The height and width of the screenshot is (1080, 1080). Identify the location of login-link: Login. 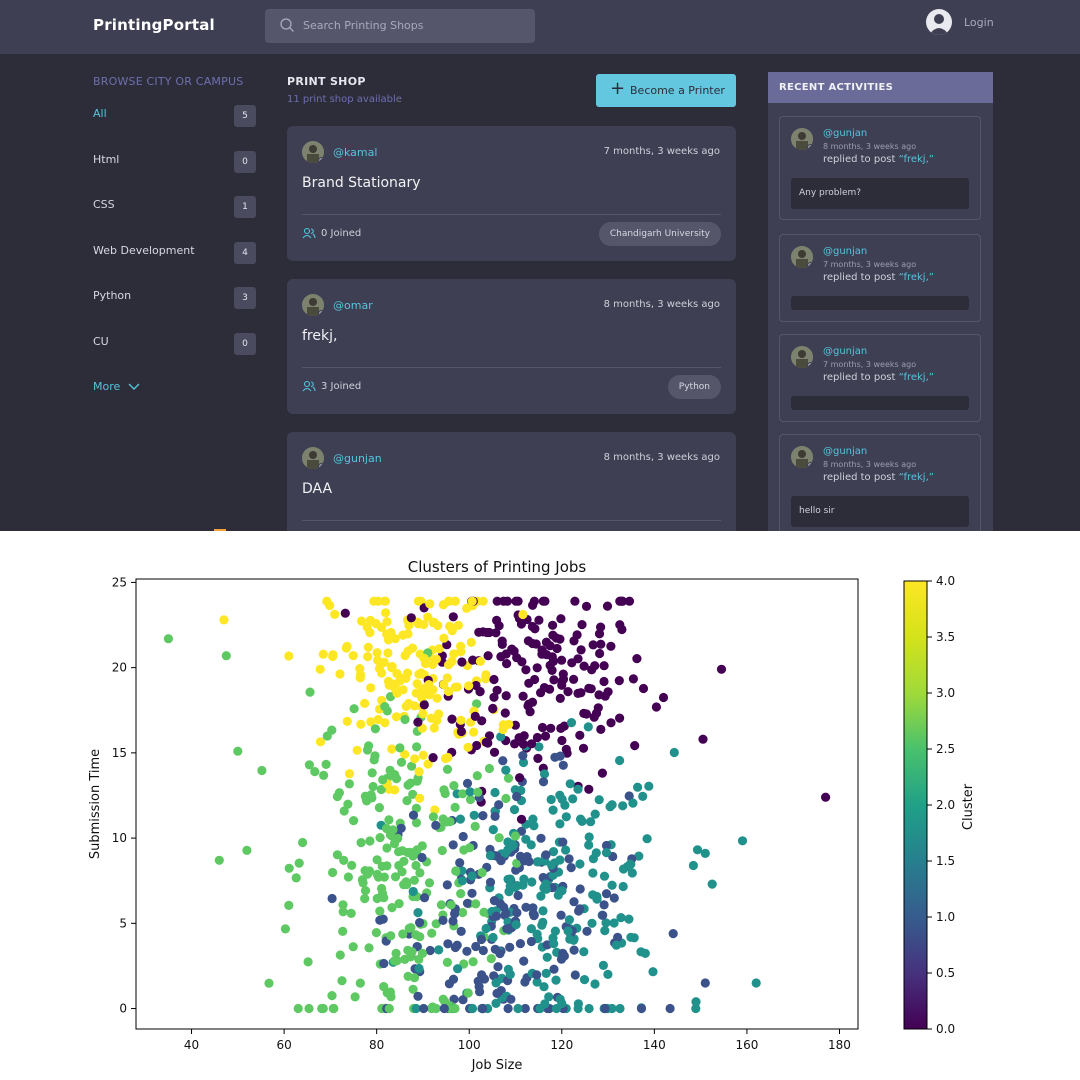
(979, 22).